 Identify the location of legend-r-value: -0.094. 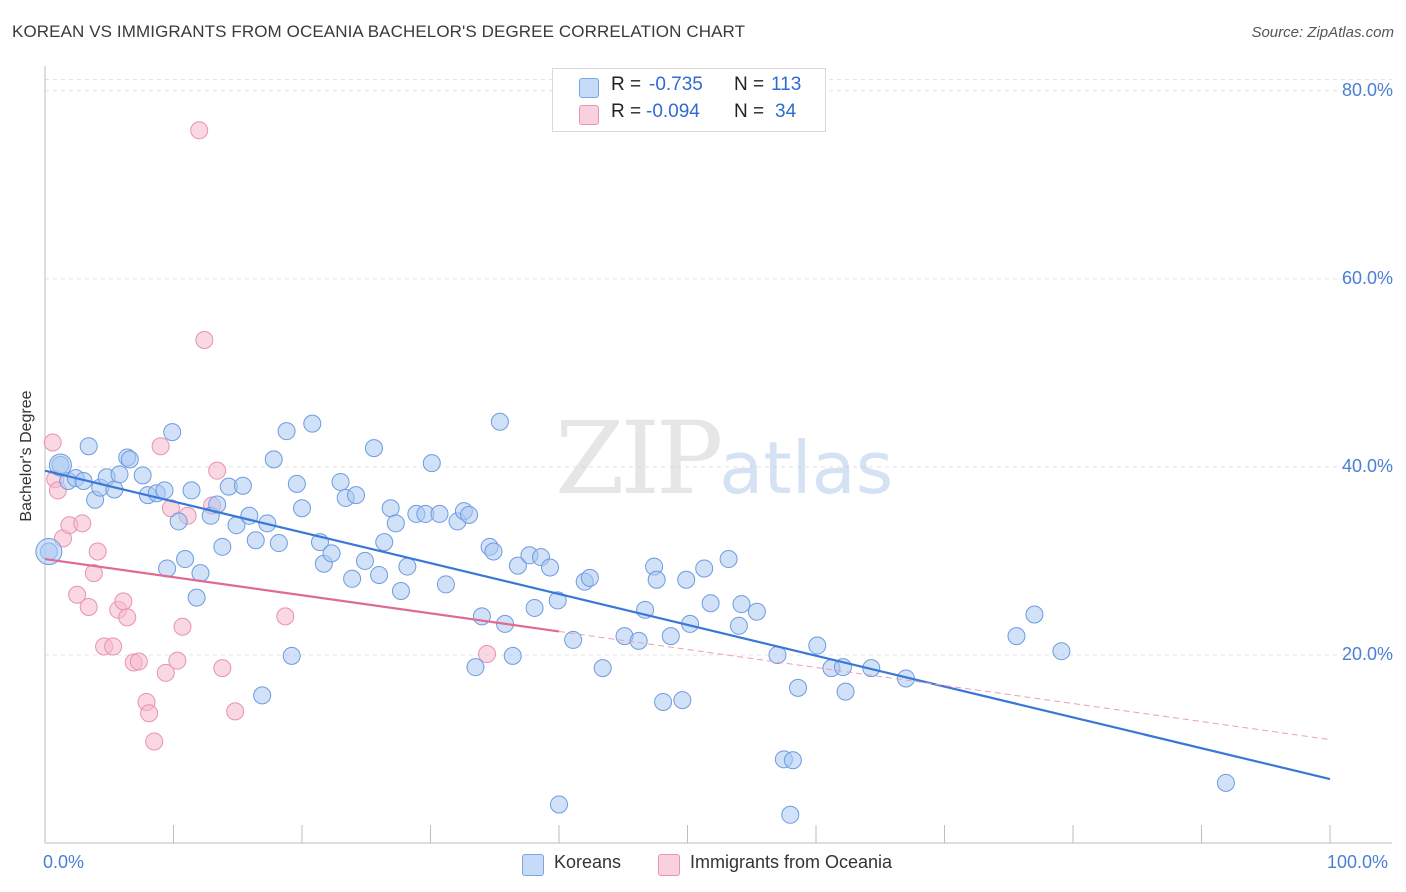
(673, 111).